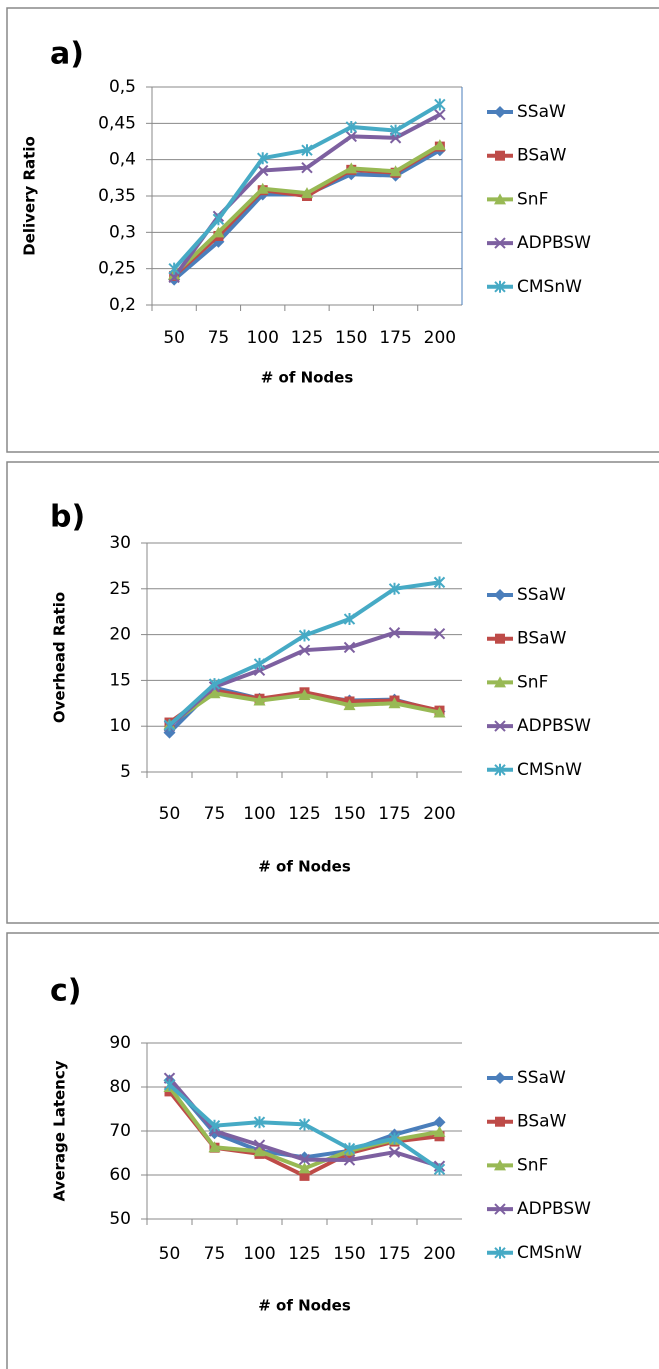  I want to click on y-tick-label: 10, so click(120, 726).